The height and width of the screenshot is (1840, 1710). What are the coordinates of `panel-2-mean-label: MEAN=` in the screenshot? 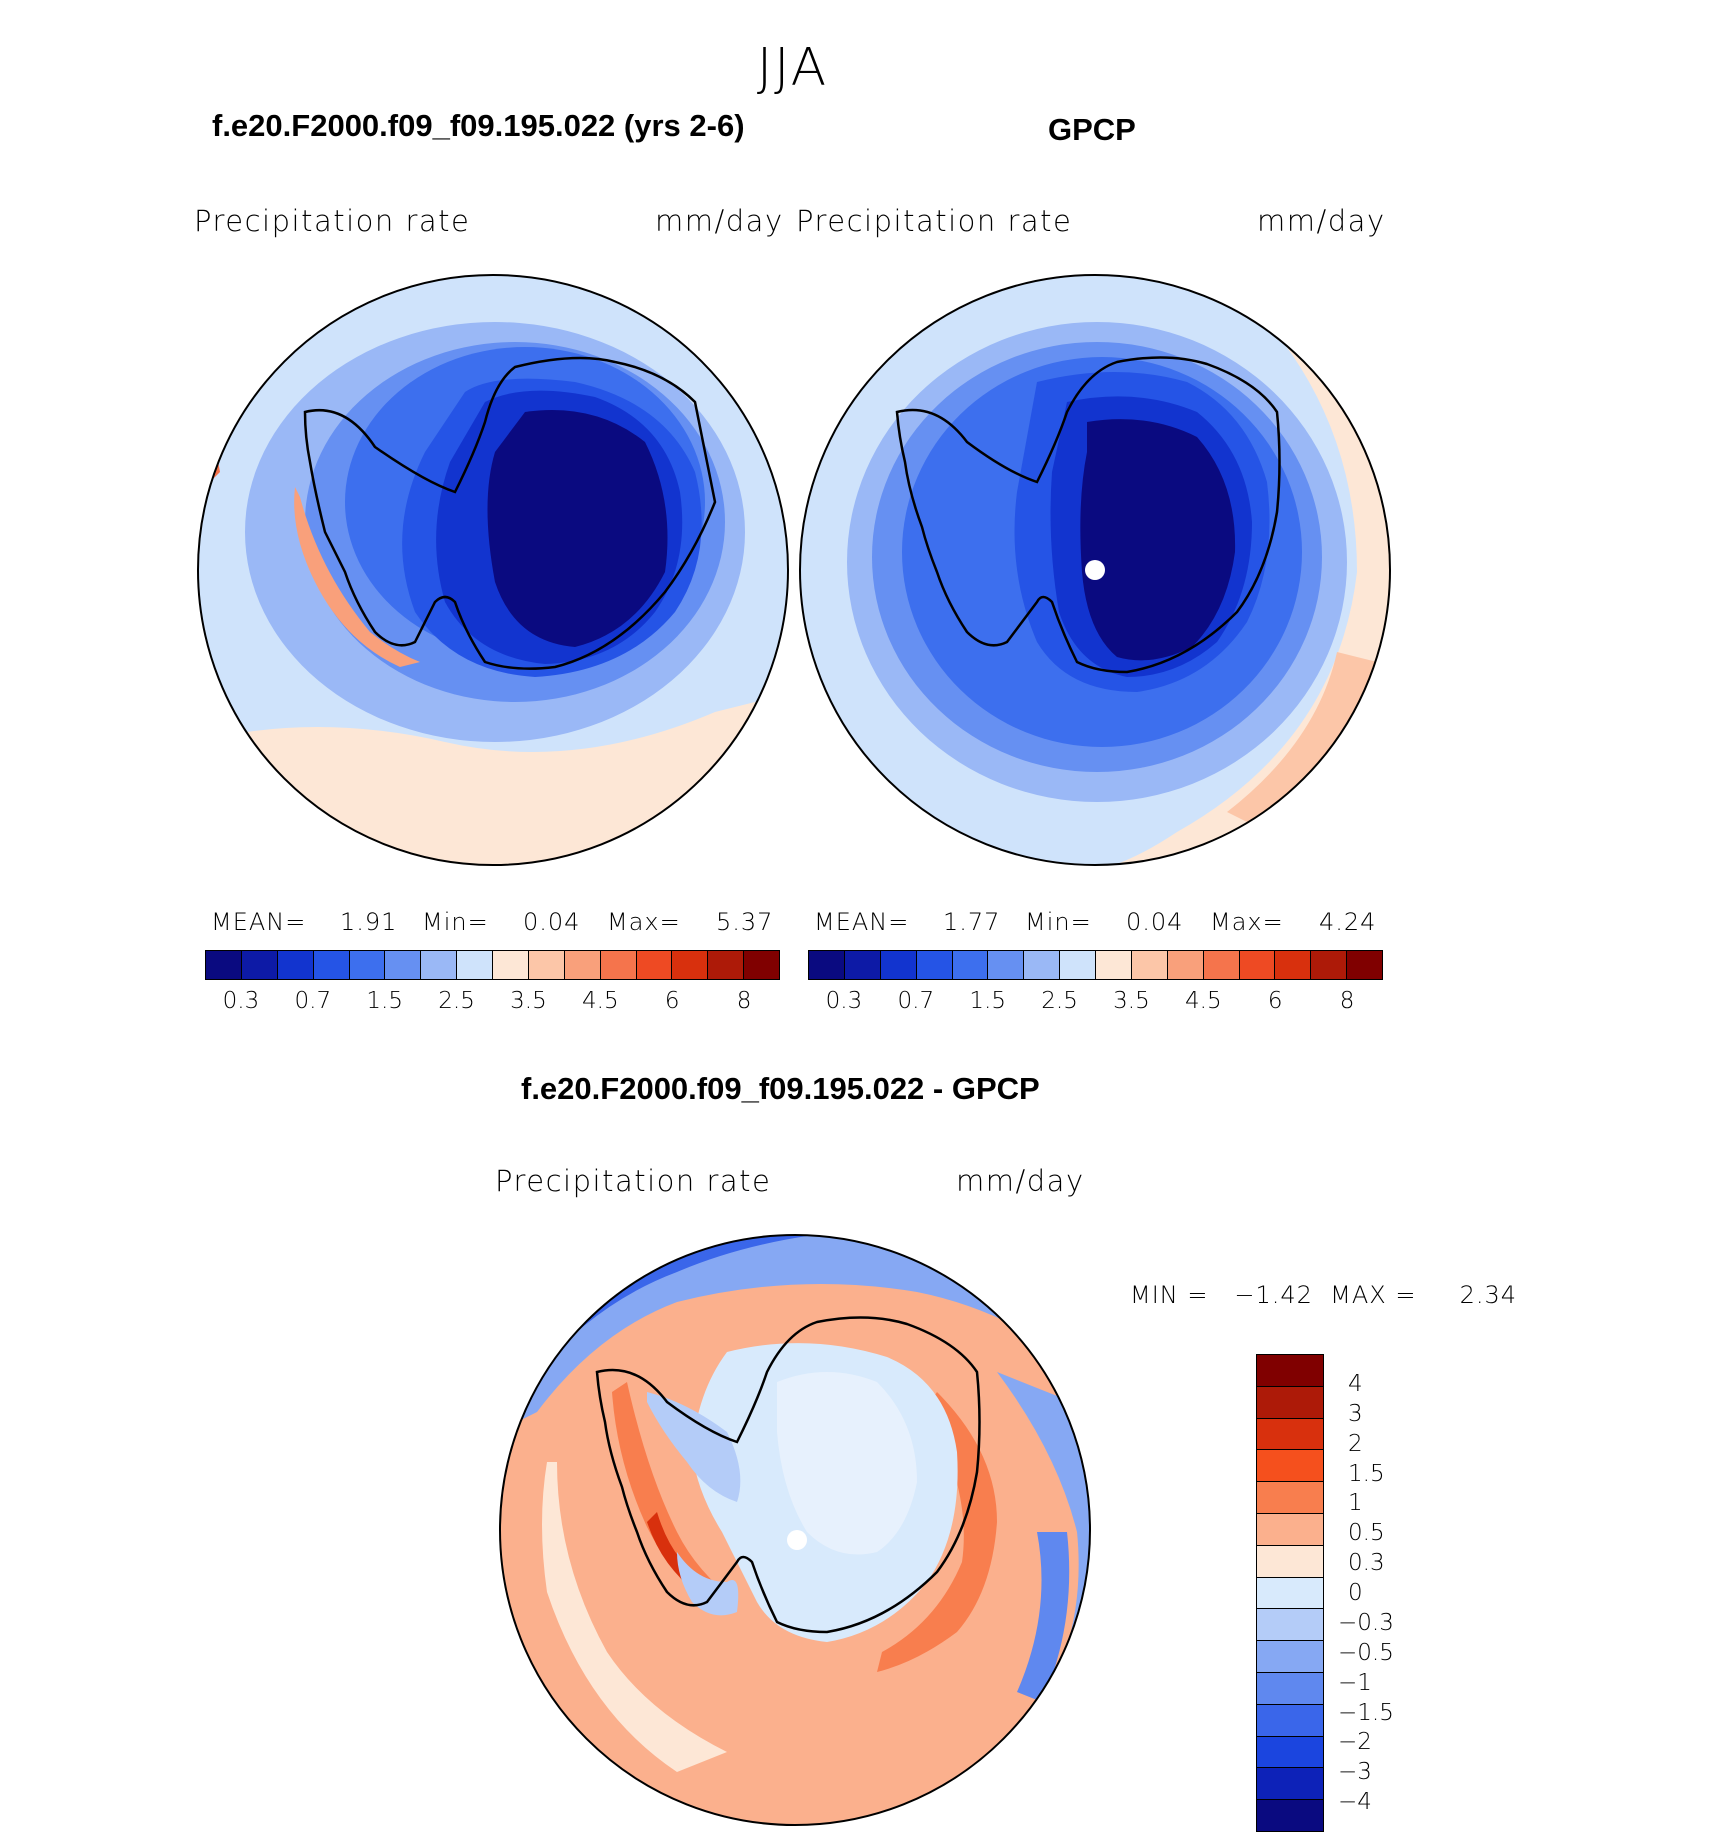 It's located at (862, 922).